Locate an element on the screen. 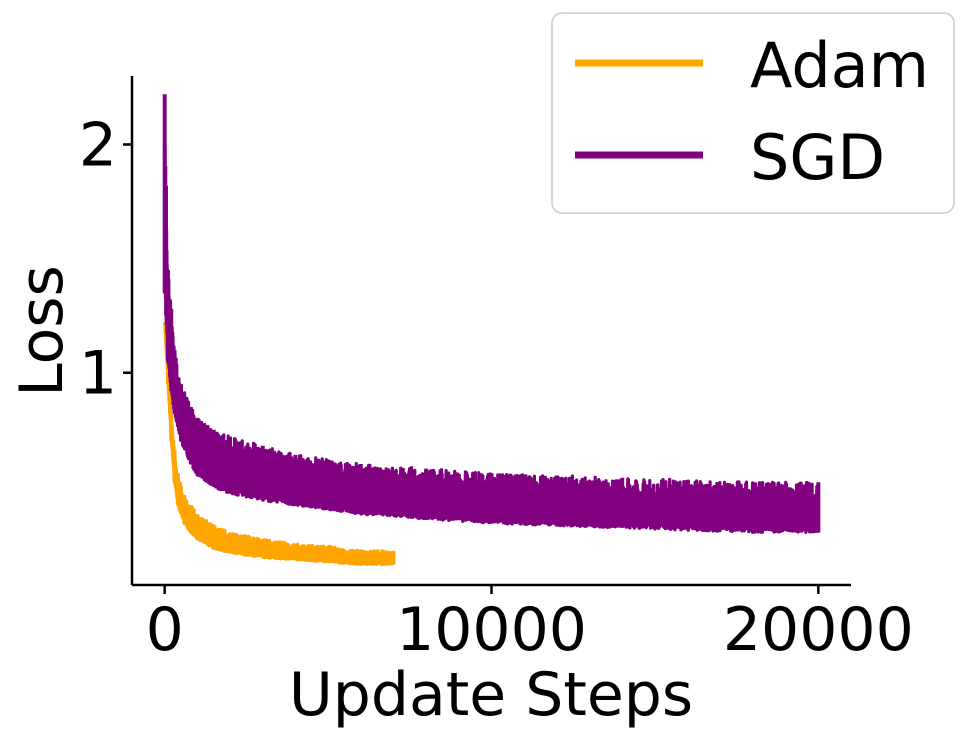  y-ticks: 12 is located at coordinates (105, 259).